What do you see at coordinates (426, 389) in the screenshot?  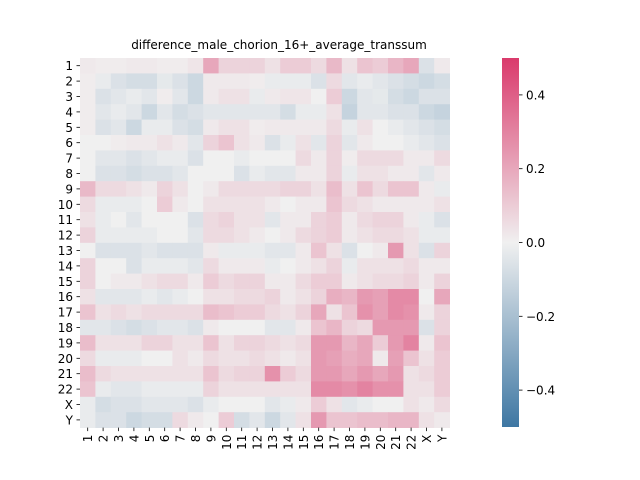 I see `heatmap-cell-22-X` at bounding box center [426, 389].